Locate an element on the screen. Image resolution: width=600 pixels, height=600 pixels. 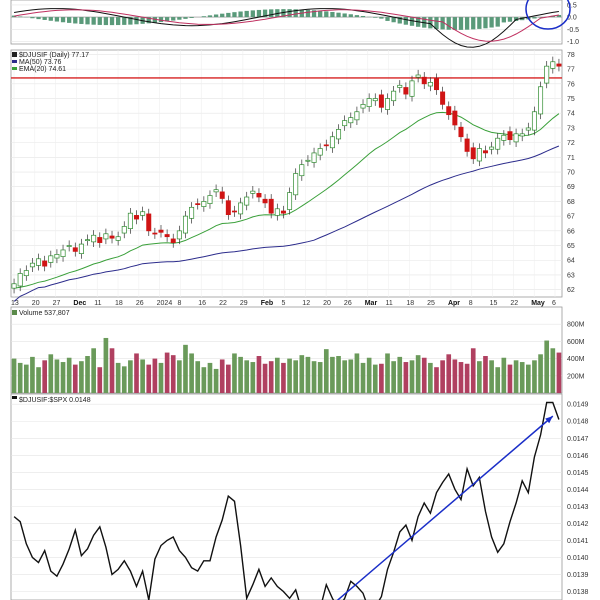
macd-y-tick-label: -0.5 is located at coordinates (573, 30).